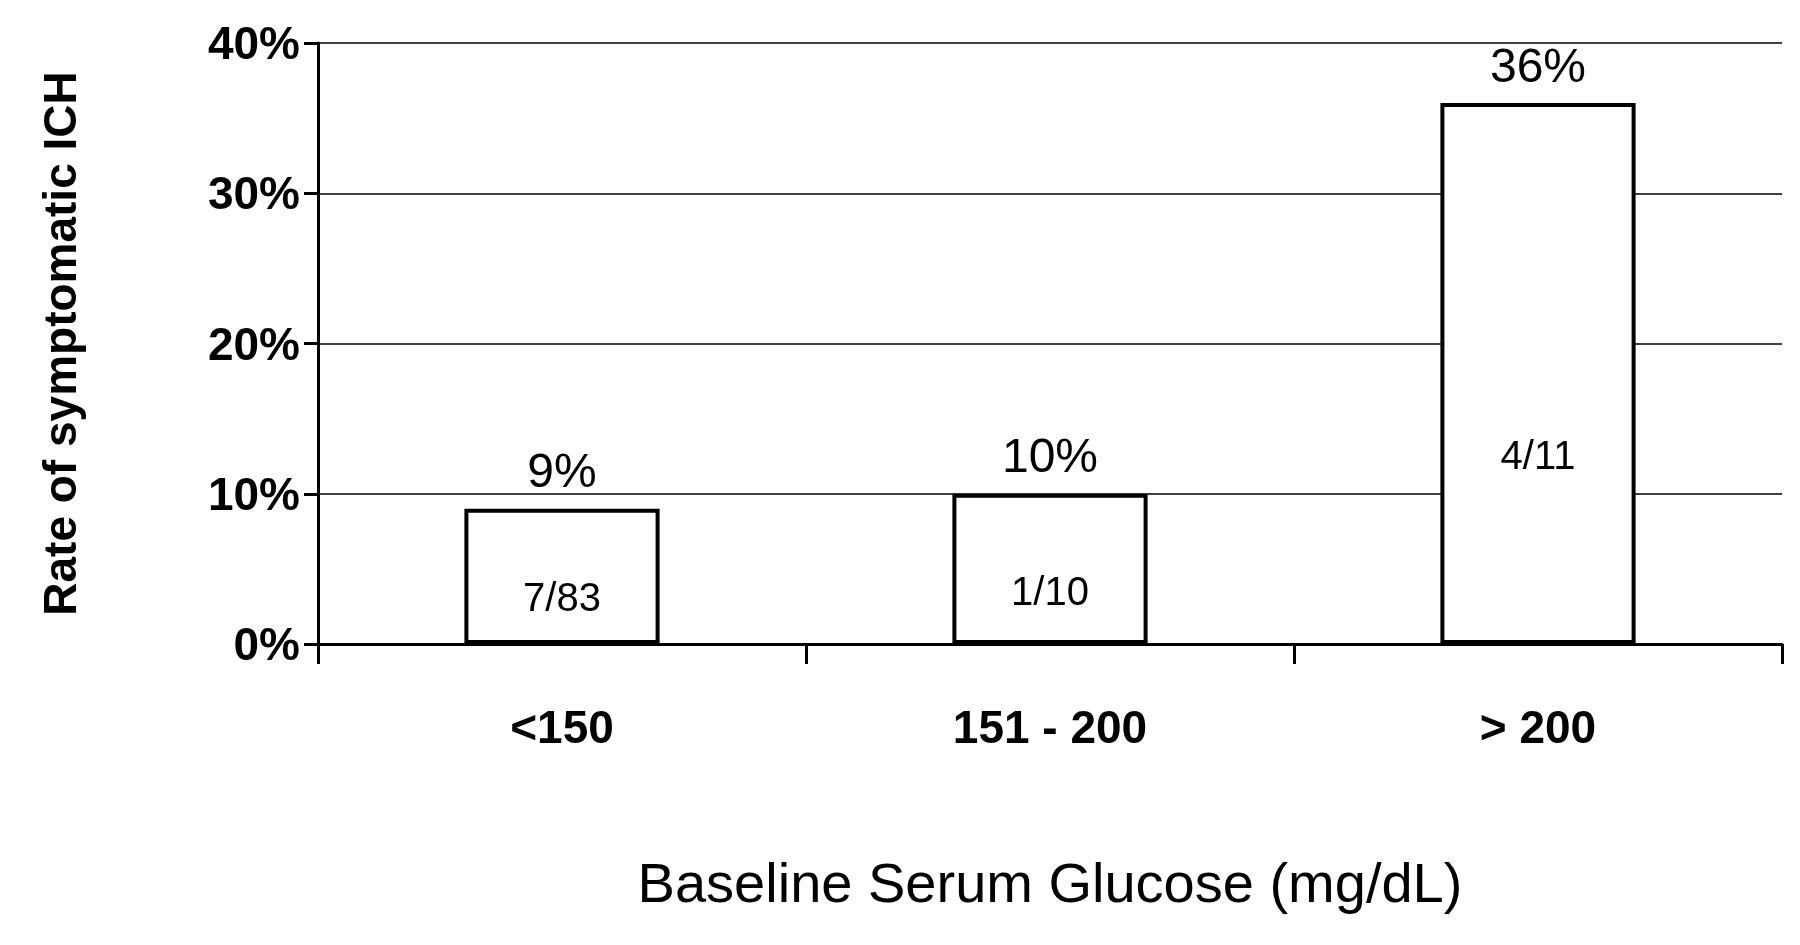 The height and width of the screenshot is (945, 1800). Describe the element at coordinates (1050, 591) in the screenshot. I see `annotation: 1/10` at that location.